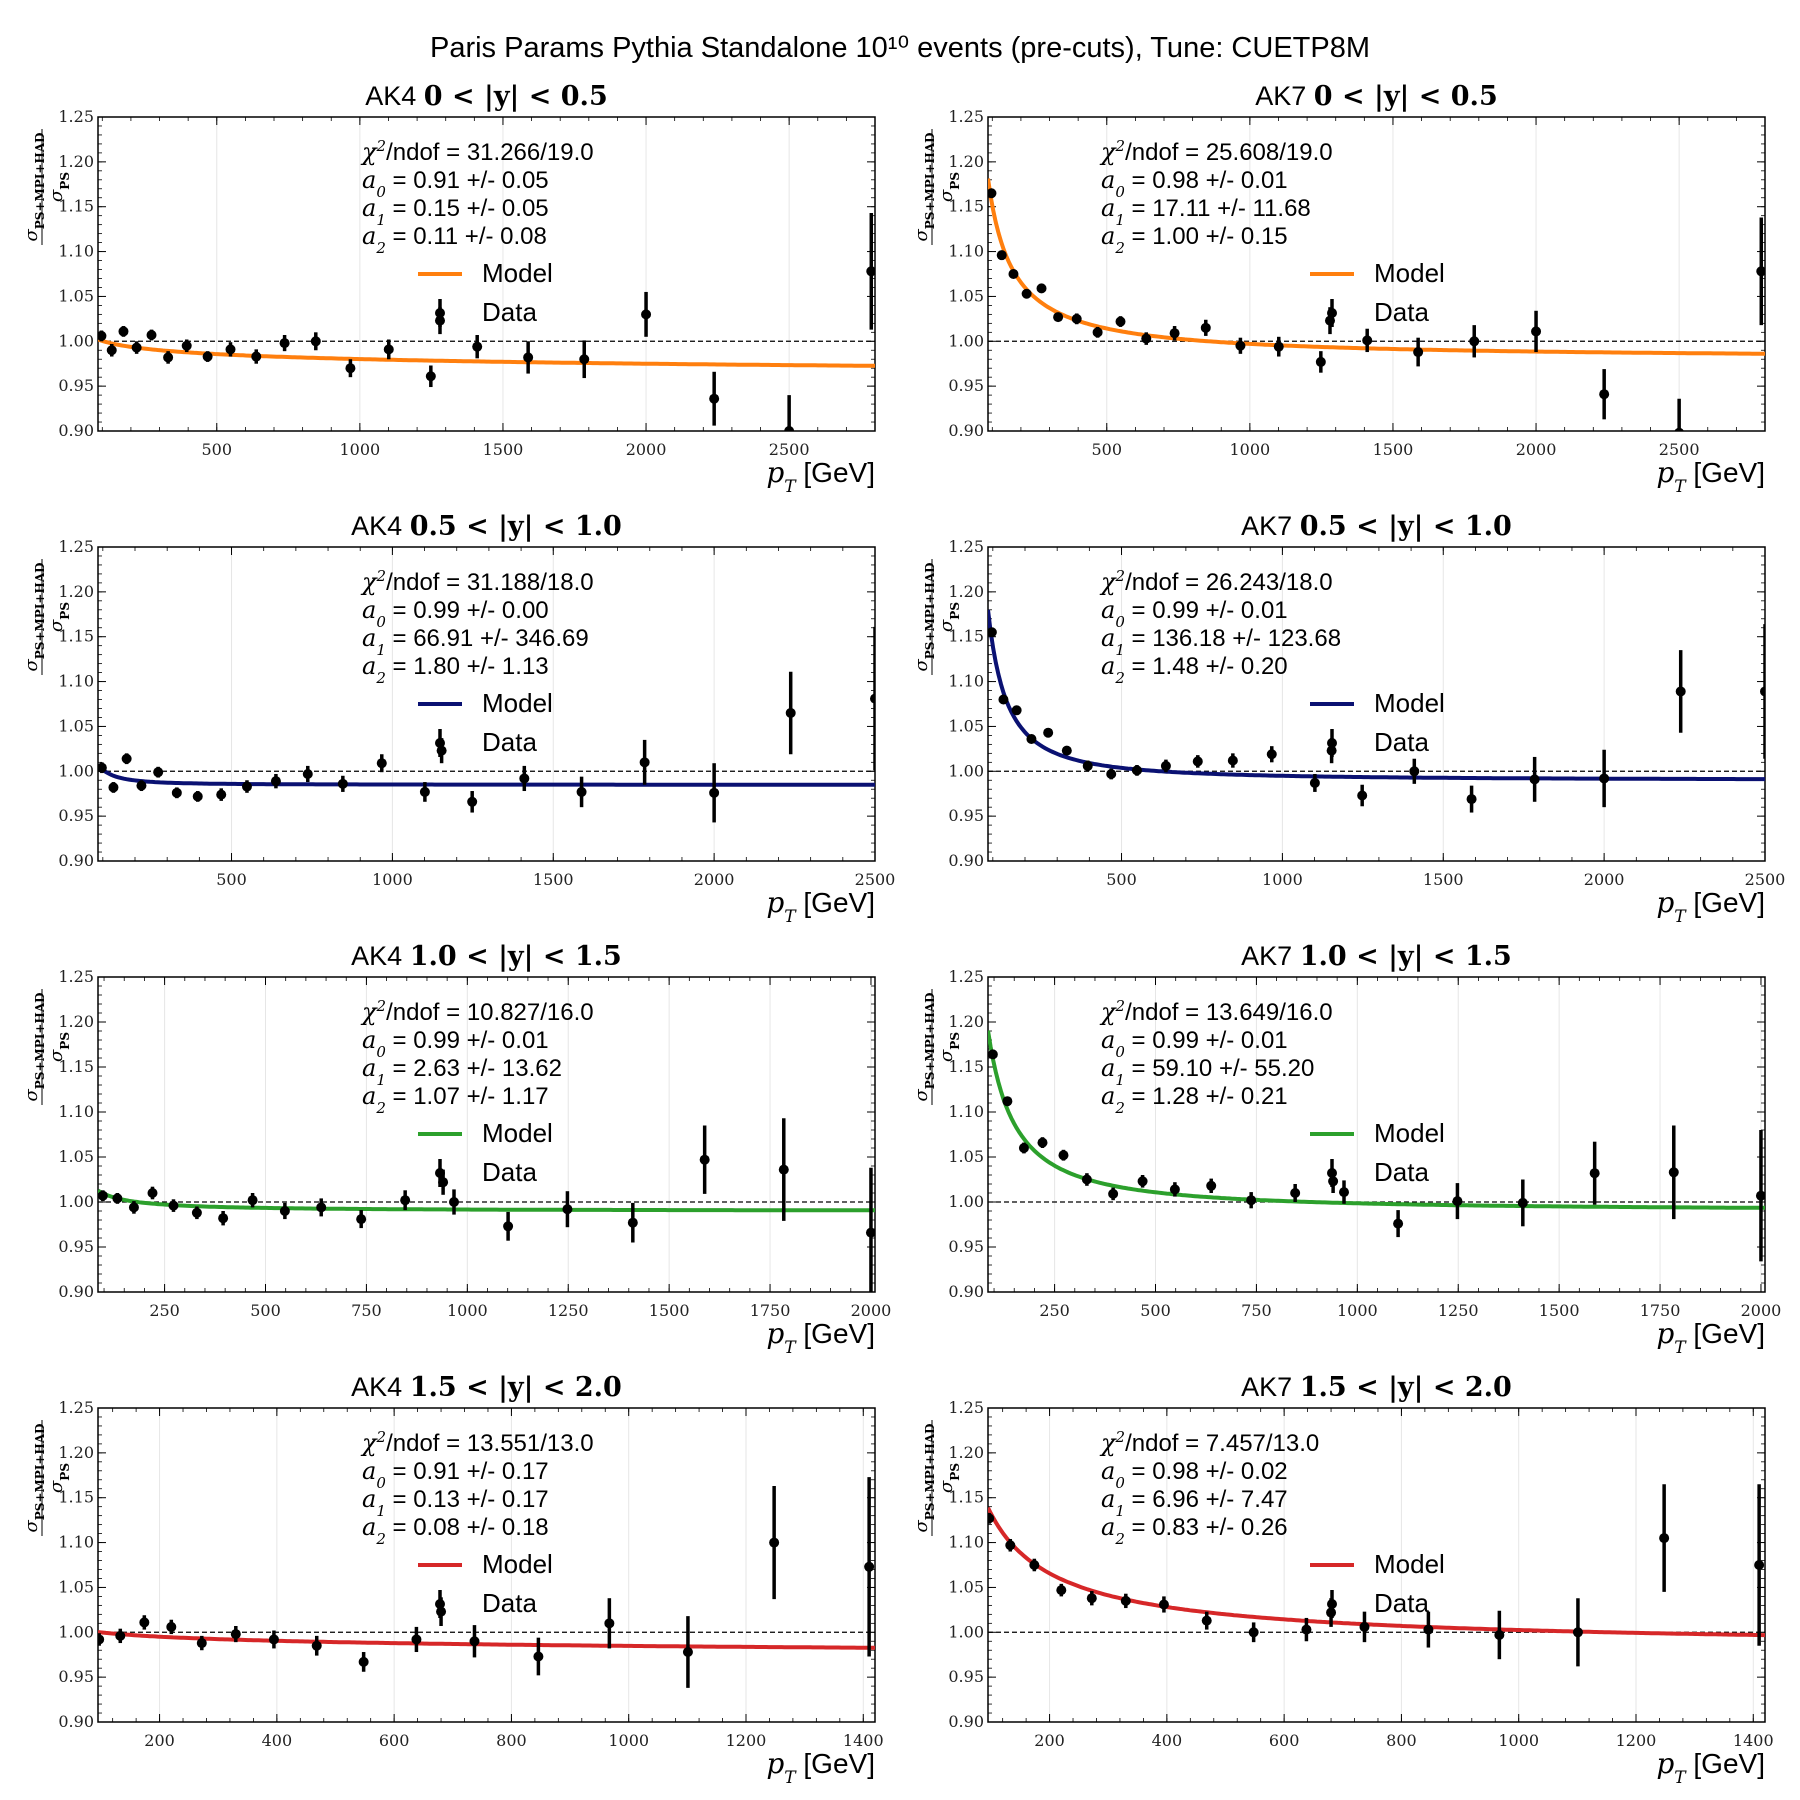  What do you see at coordinates (76, 976) in the screenshot?
I see `y-tick-label: 1.25` at bounding box center [76, 976].